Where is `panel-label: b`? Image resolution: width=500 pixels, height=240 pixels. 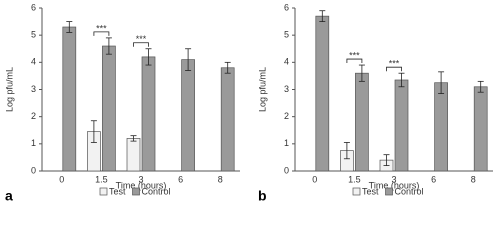
panel-label: b is located at coordinates (262, 196).